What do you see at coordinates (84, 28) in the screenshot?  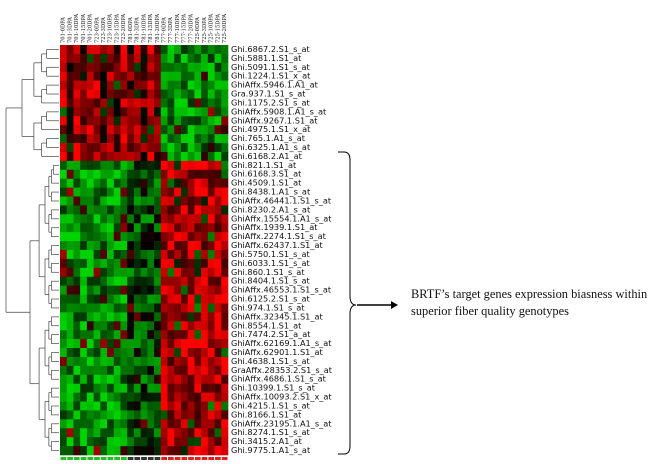 I see `column-label: 701-15DPA` at bounding box center [84, 28].